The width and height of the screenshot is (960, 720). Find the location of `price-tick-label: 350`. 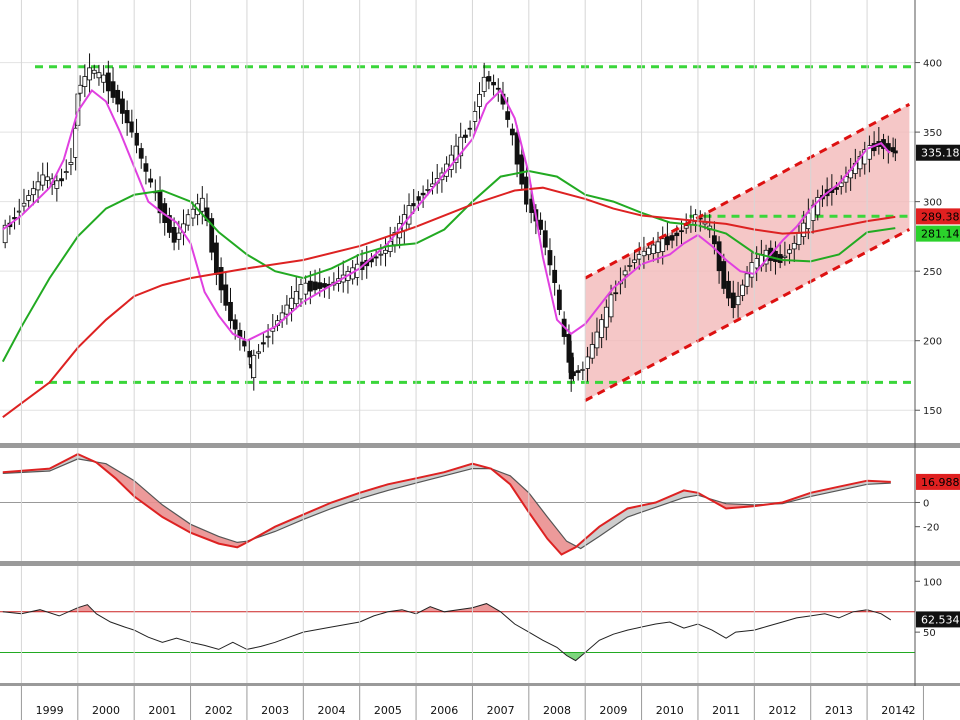

price-tick-label: 350 is located at coordinates (932, 133).